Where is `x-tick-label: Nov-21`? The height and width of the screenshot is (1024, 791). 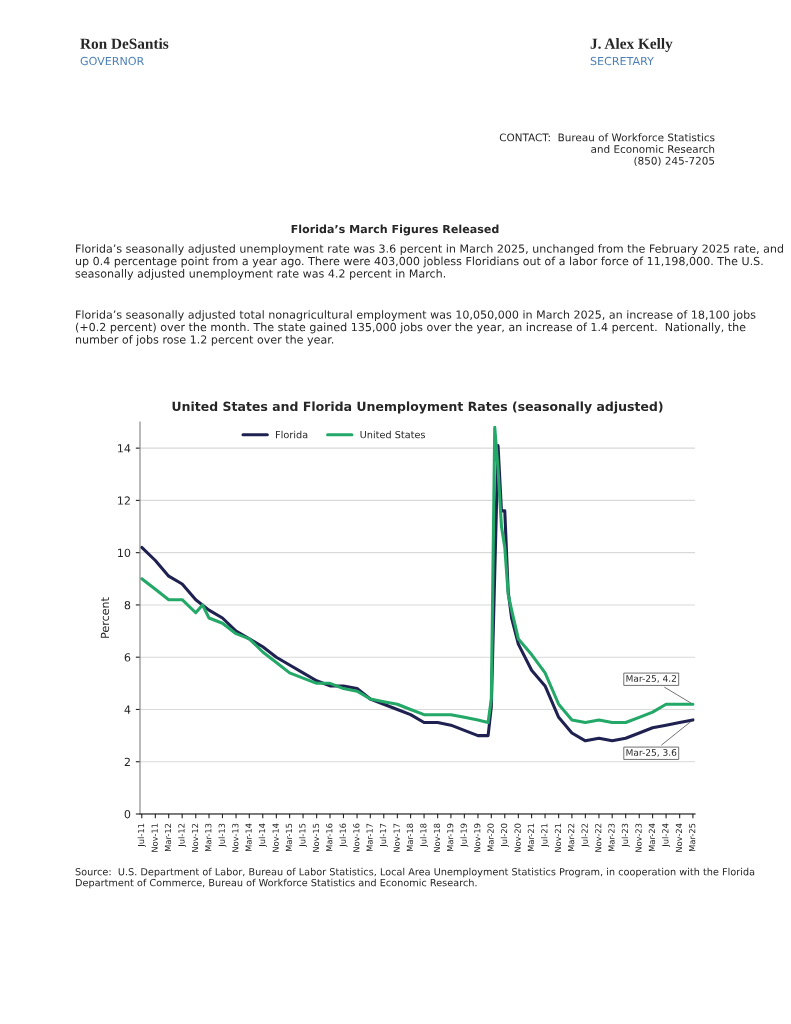 x-tick-label: Nov-21 is located at coordinates (558, 837).